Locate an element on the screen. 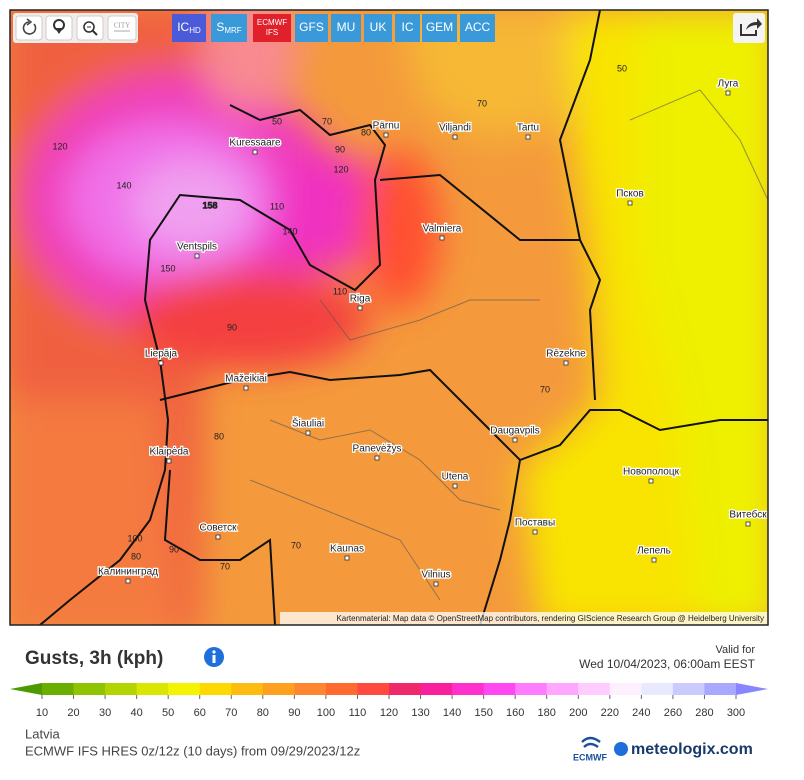 This screenshot has width=804, height=780. legend-label: 220 is located at coordinates (610, 713).